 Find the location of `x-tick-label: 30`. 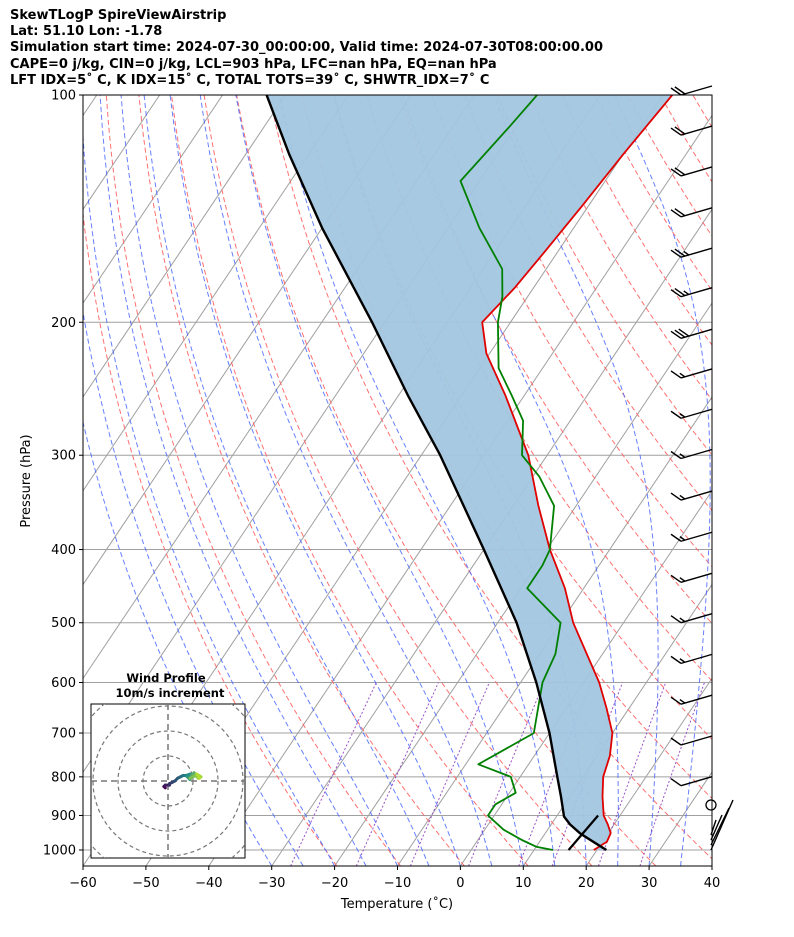

x-tick-label: 30 is located at coordinates (649, 883).